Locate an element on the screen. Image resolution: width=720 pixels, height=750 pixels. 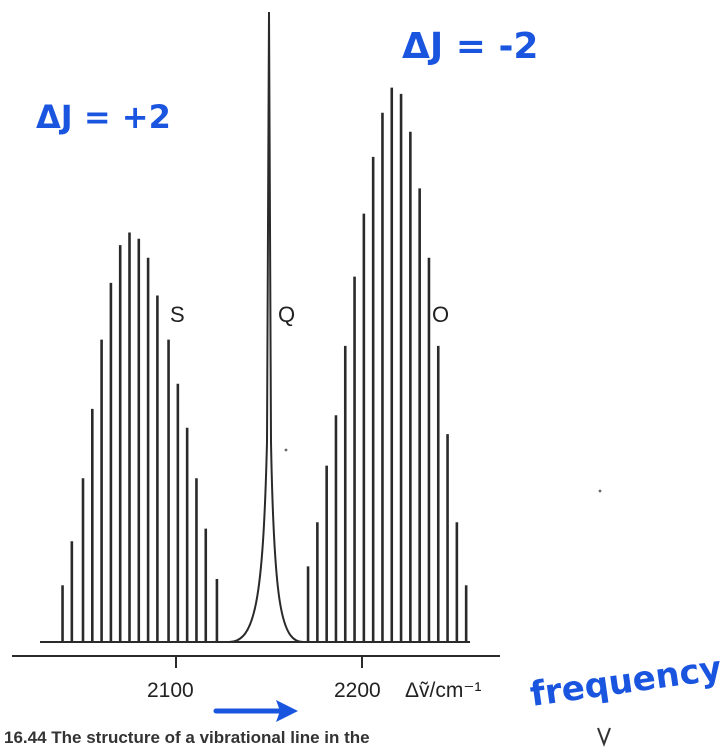
s-branch-label: S is located at coordinates (177, 314).